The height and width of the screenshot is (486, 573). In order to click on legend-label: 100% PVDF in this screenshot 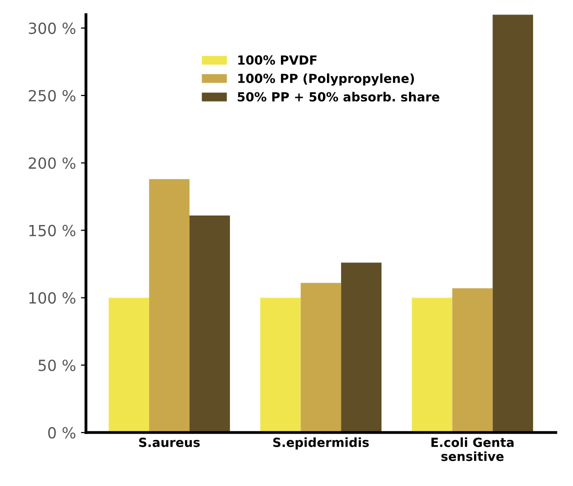, I will do `click(277, 60)`.